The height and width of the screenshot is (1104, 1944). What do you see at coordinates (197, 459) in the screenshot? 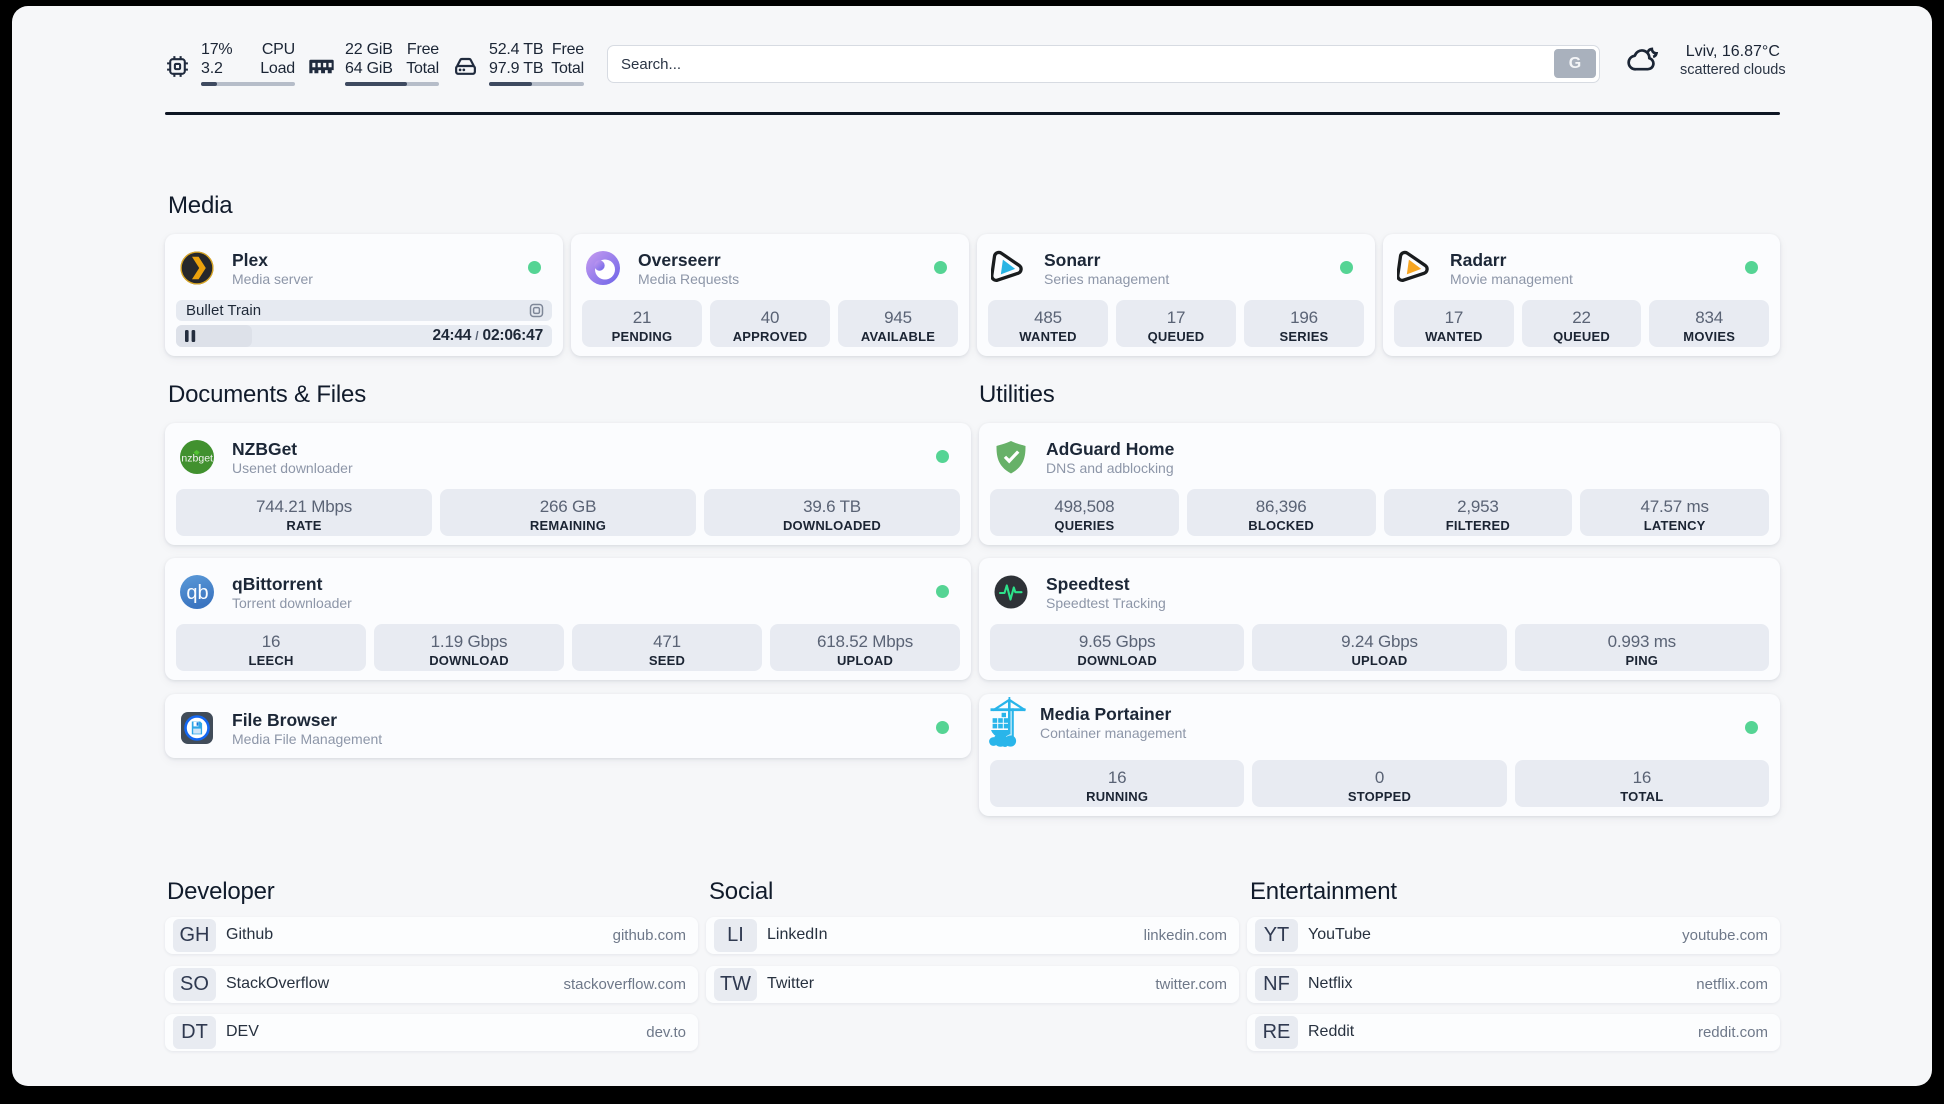
I see `svg-text: nzbget` at bounding box center [197, 459].